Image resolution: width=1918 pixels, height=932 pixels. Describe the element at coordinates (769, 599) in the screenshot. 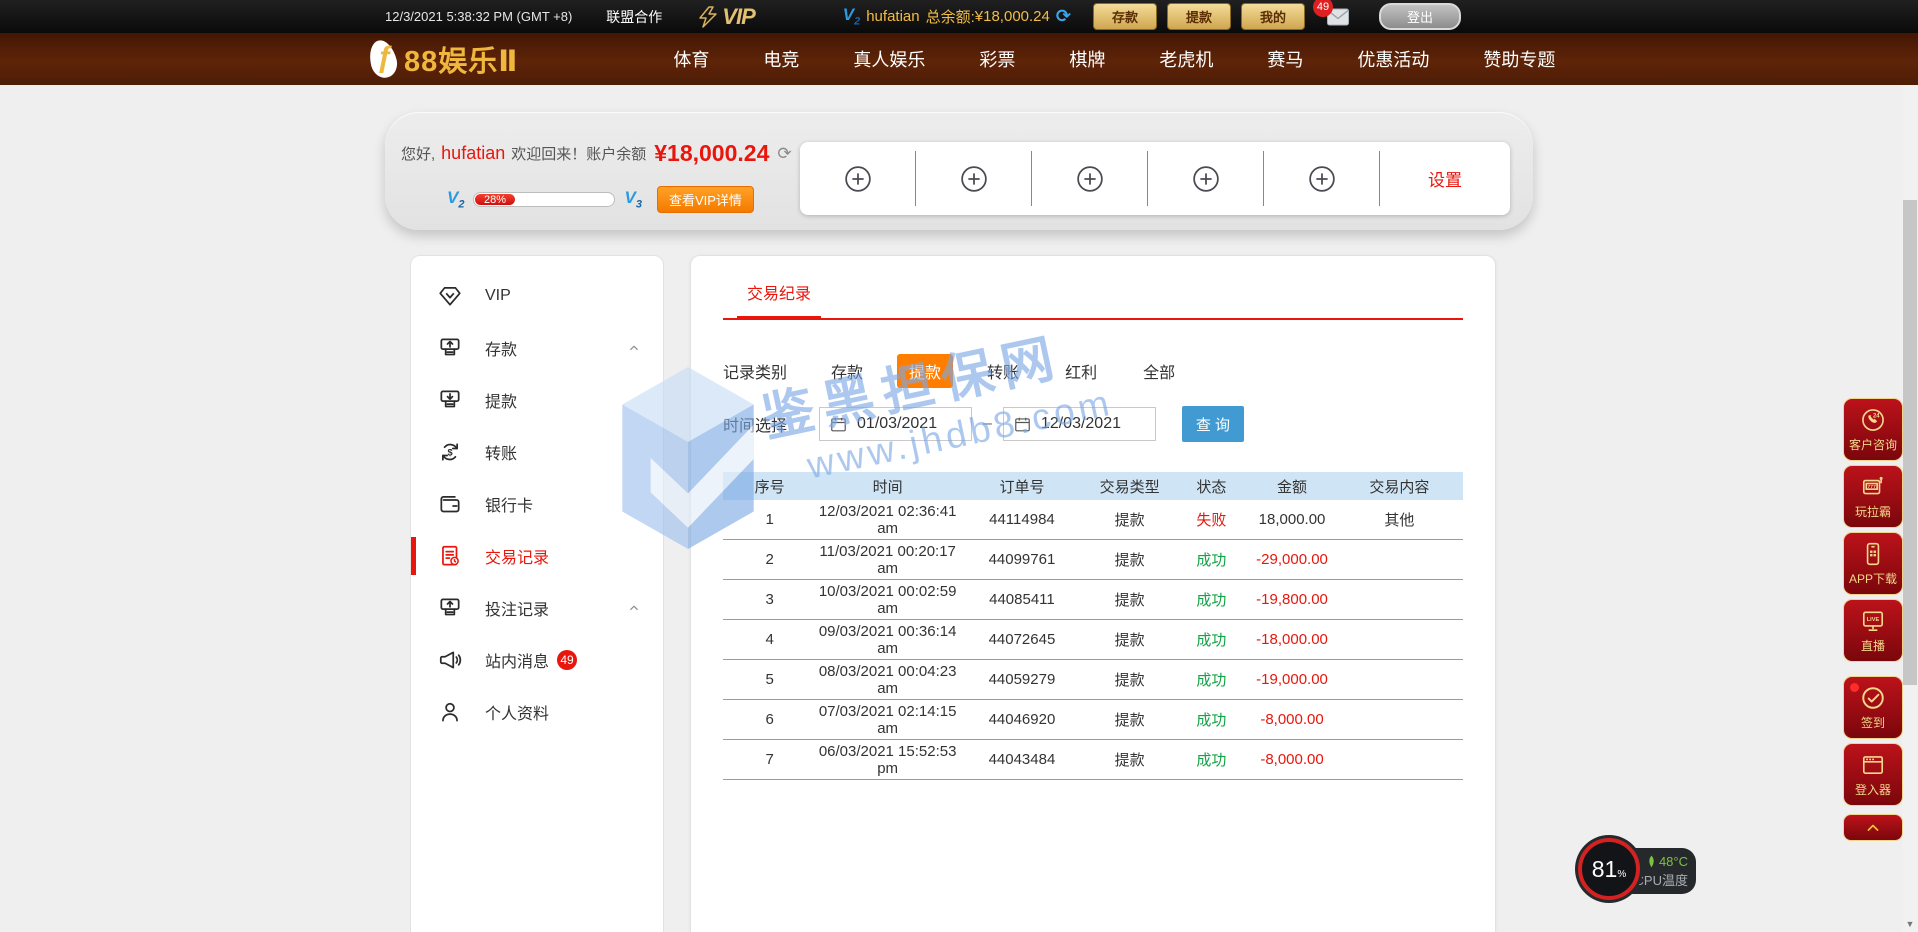

I see `cell-index: 3` at that location.